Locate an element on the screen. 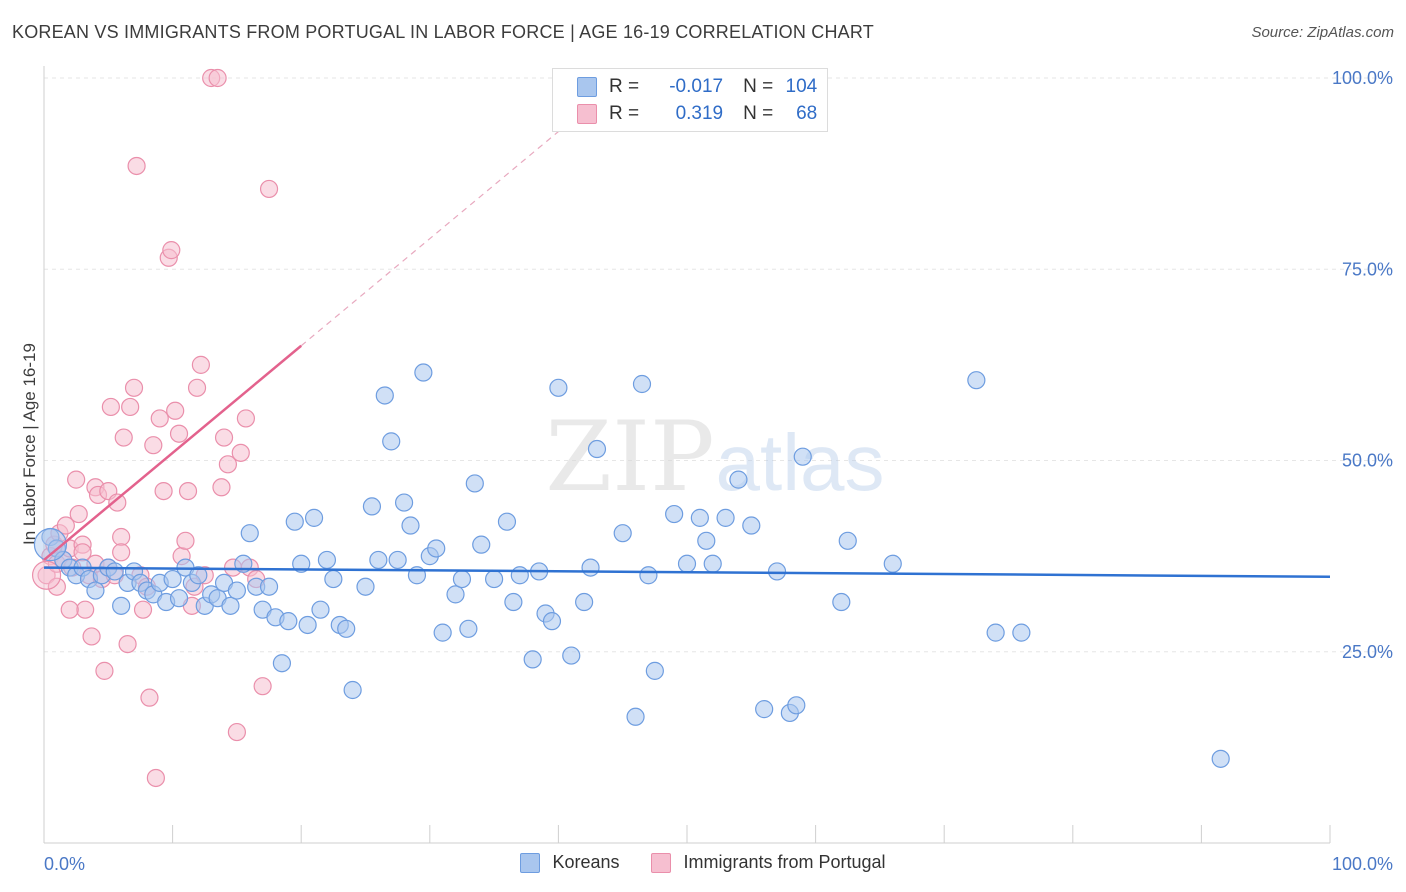 The width and height of the screenshot is (1406, 892). legend-item-portugal: Immigrants from Portugal is located at coordinates (768, 862).